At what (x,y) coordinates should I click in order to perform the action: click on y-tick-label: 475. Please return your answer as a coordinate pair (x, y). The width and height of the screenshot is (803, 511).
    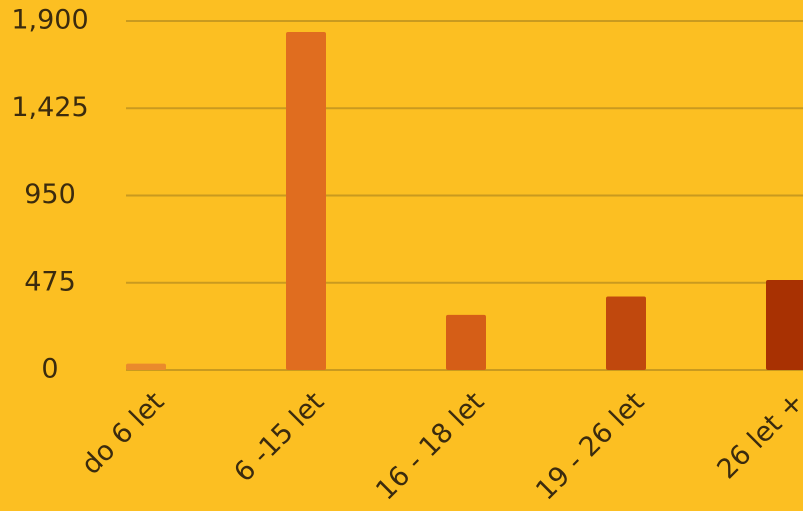
    Looking at the image, I should click on (50, 281).